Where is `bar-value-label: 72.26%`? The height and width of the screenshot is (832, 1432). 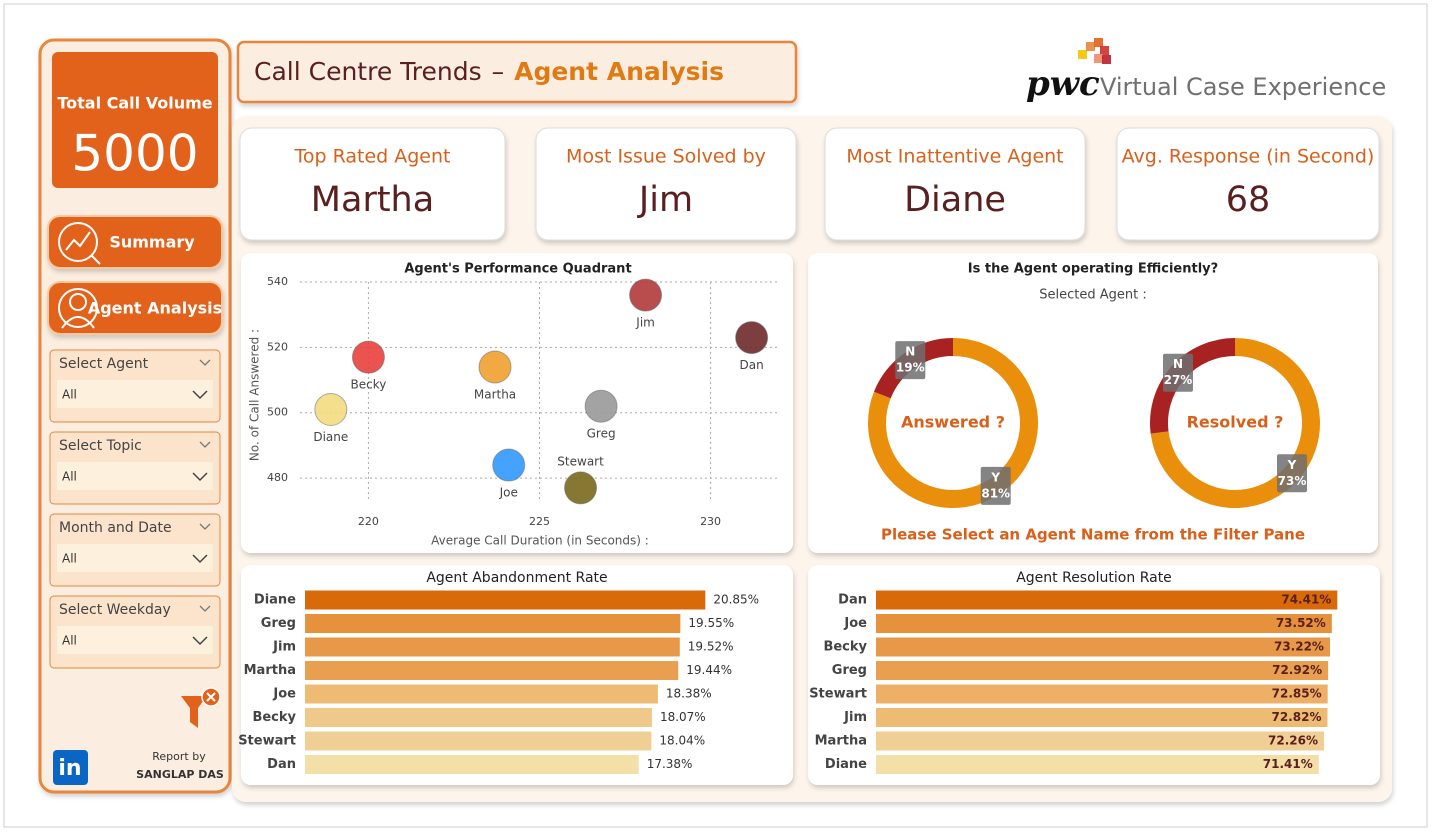
bar-value-label: 72.26% is located at coordinates (1293, 741).